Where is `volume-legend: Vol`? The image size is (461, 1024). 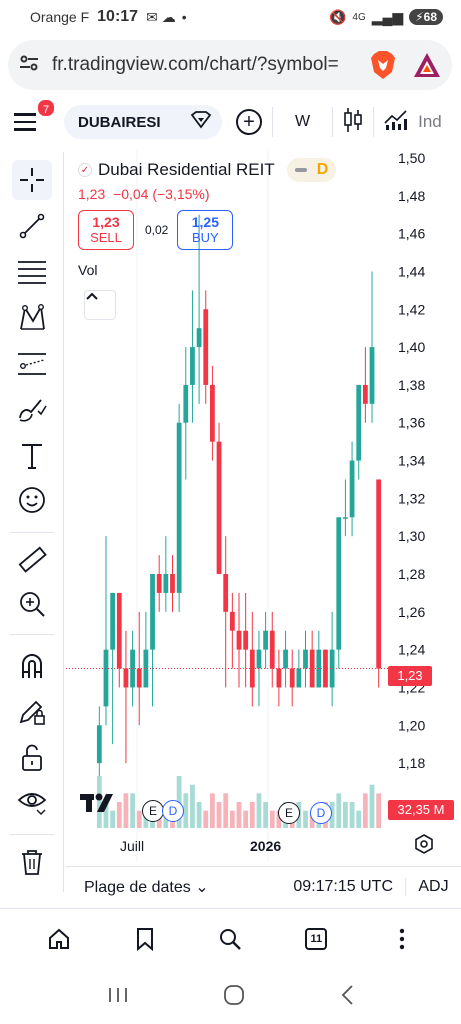 volume-legend: Vol is located at coordinates (88, 270).